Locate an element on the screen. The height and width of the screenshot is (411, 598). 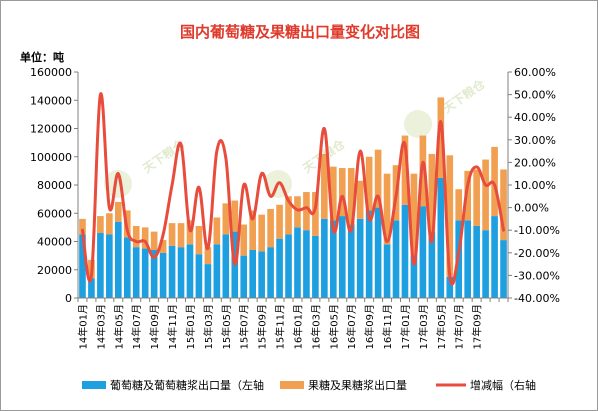
x-tick-label: 15年09月 is located at coordinates (262, 326).